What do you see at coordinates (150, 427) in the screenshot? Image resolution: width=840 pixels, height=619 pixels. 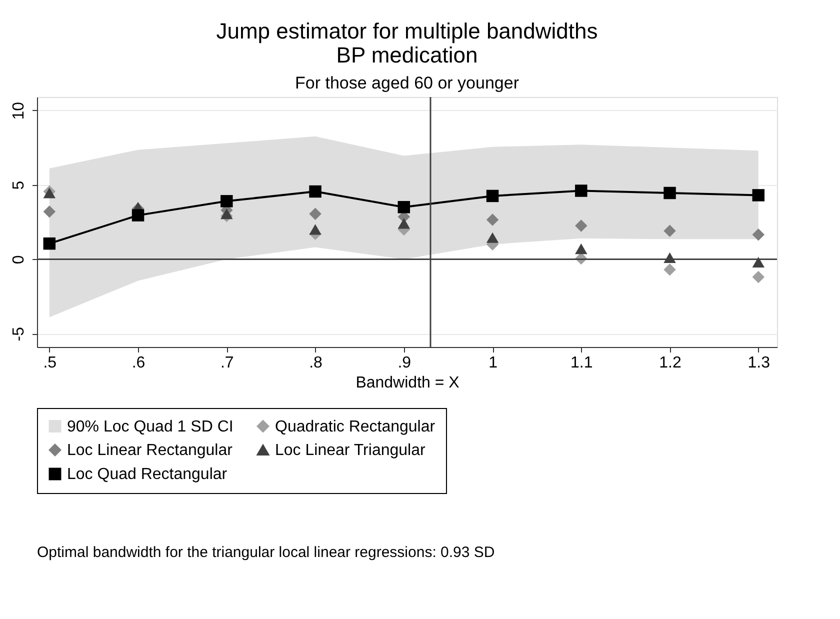 I see `legend-label: 90% Loc Quad 1 SD CI` at bounding box center [150, 427].